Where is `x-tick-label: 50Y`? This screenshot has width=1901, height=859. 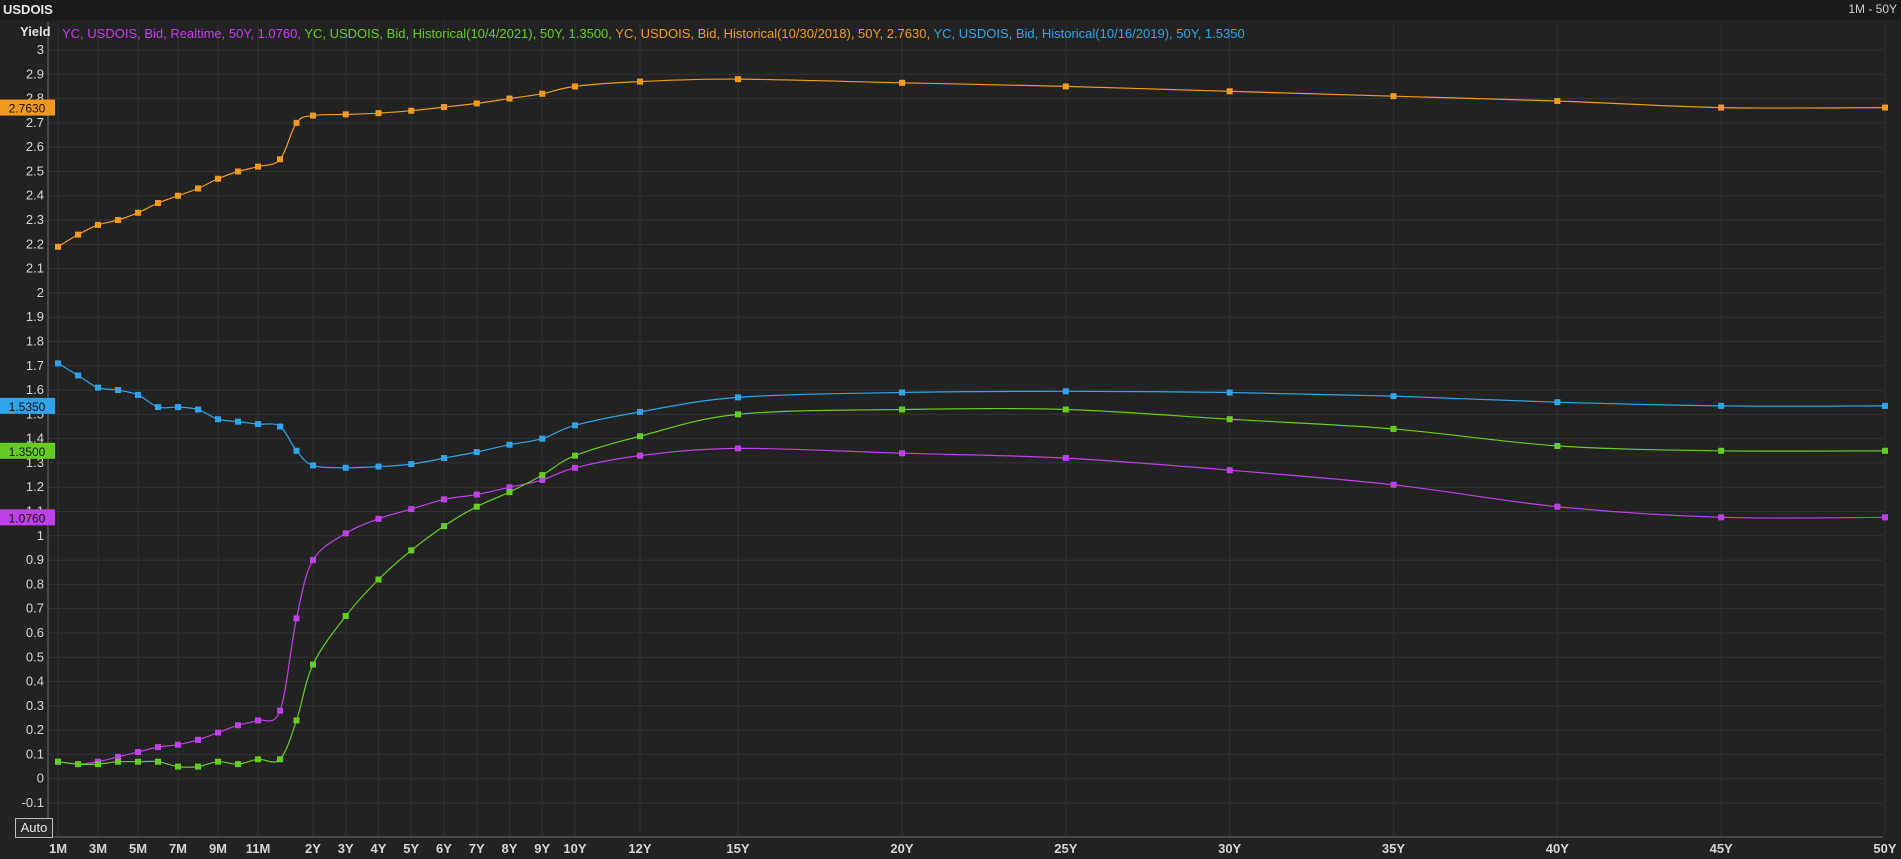 x-tick-label: 50Y is located at coordinates (1884, 848).